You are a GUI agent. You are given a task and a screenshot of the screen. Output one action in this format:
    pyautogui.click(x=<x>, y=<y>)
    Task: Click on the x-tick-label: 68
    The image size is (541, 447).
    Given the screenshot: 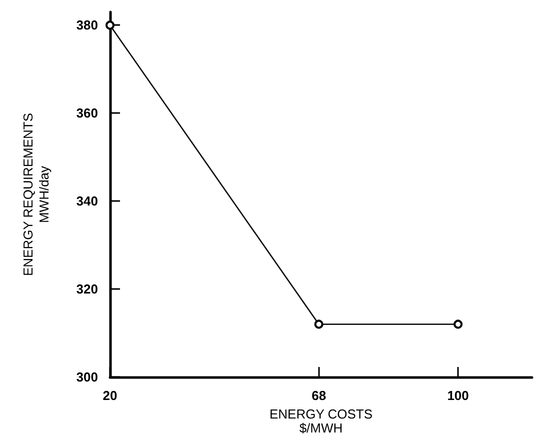 What is the action you would take?
    pyautogui.click(x=319, y=395)
    